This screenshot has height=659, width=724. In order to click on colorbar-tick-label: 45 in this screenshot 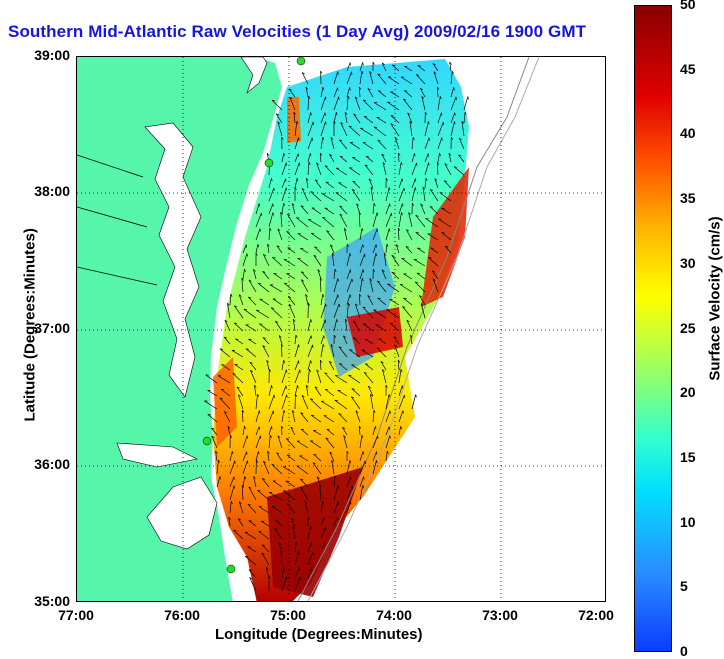, I will do `click(688, 68)`.